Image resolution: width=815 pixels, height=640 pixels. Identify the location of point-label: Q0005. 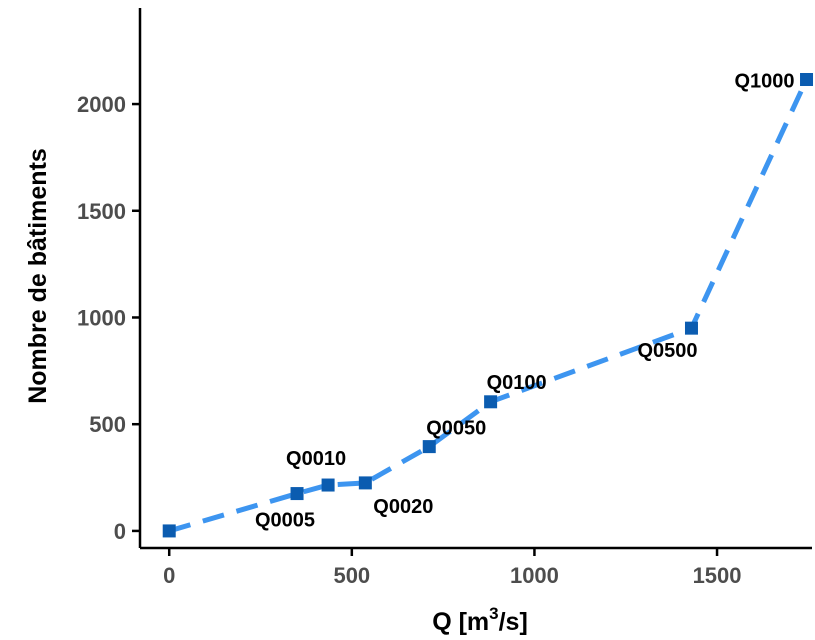
(285, 521).